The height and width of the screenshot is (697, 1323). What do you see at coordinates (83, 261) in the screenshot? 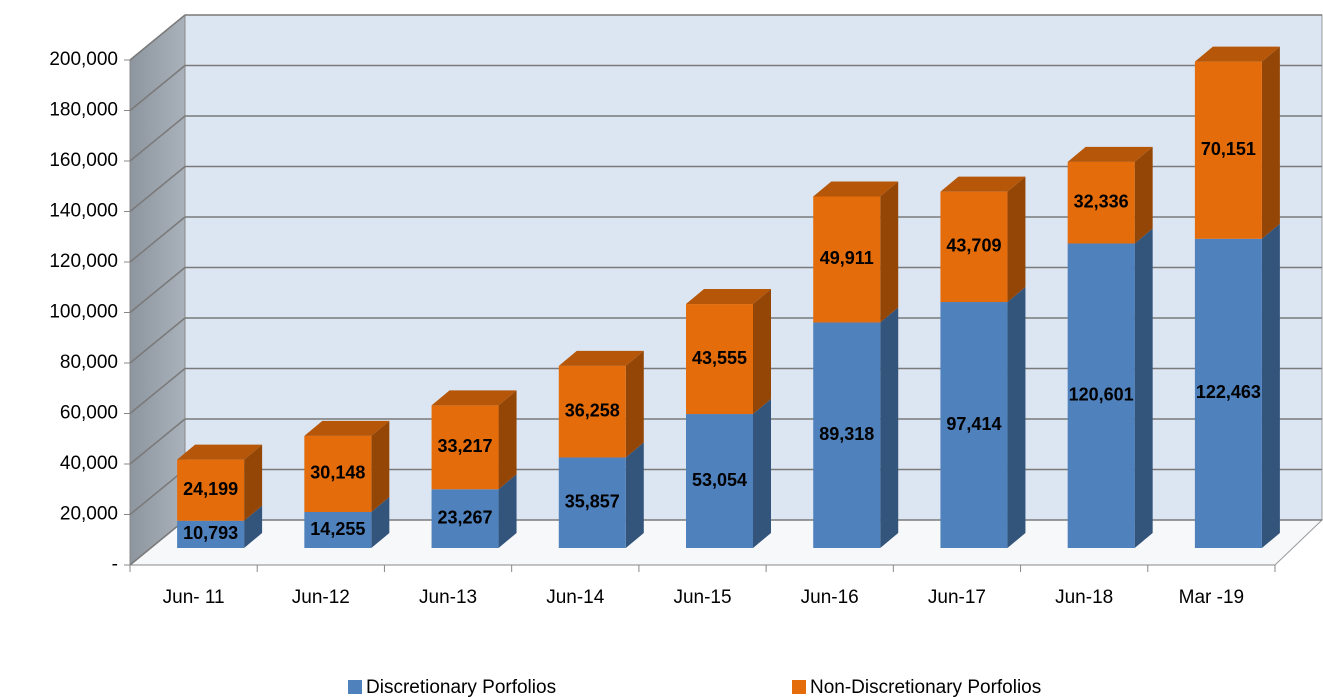
I see `y-tick-label: 120,000` at bounding box center [83, 261].